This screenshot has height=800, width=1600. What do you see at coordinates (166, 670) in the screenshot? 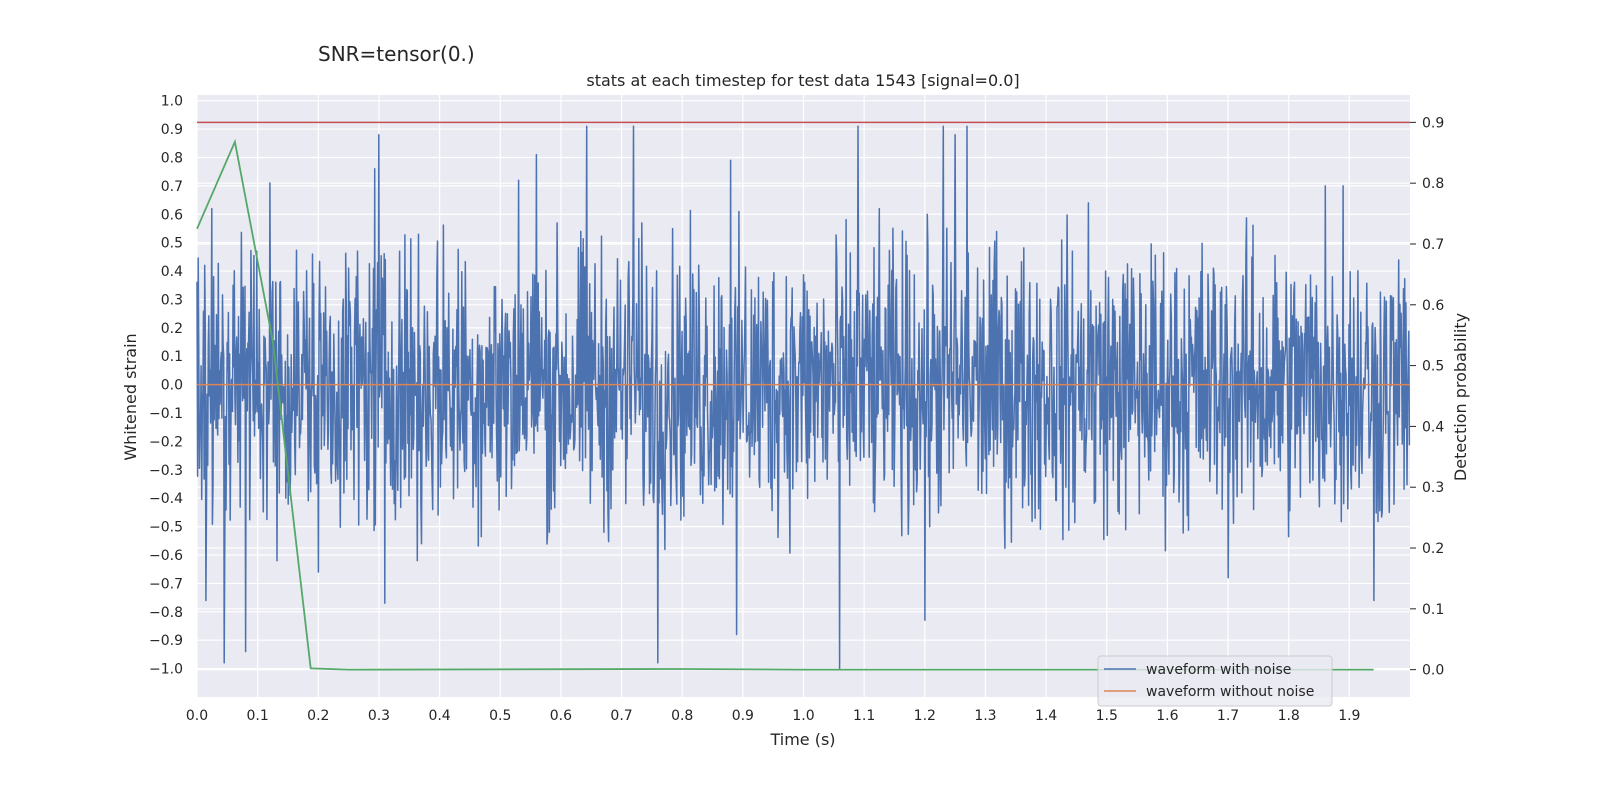
I see `y-tick-label-20: −1.0` at bounding box center [166, 670].